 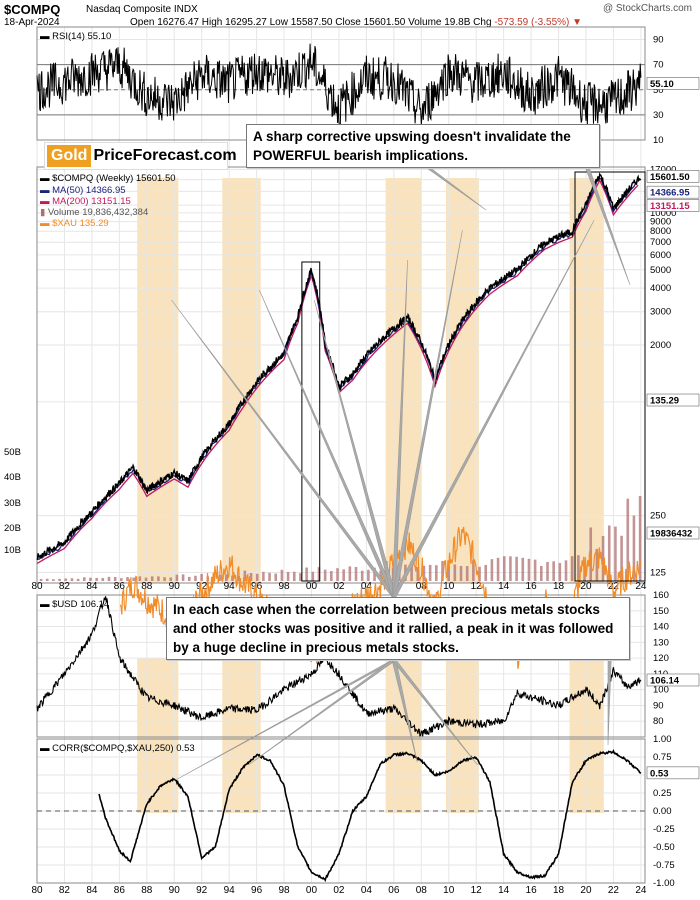 What do you see at coordinates (422, 586) in the screenshot?
I see `year-tick-08-0: 08` at bounding box center [422, 586].